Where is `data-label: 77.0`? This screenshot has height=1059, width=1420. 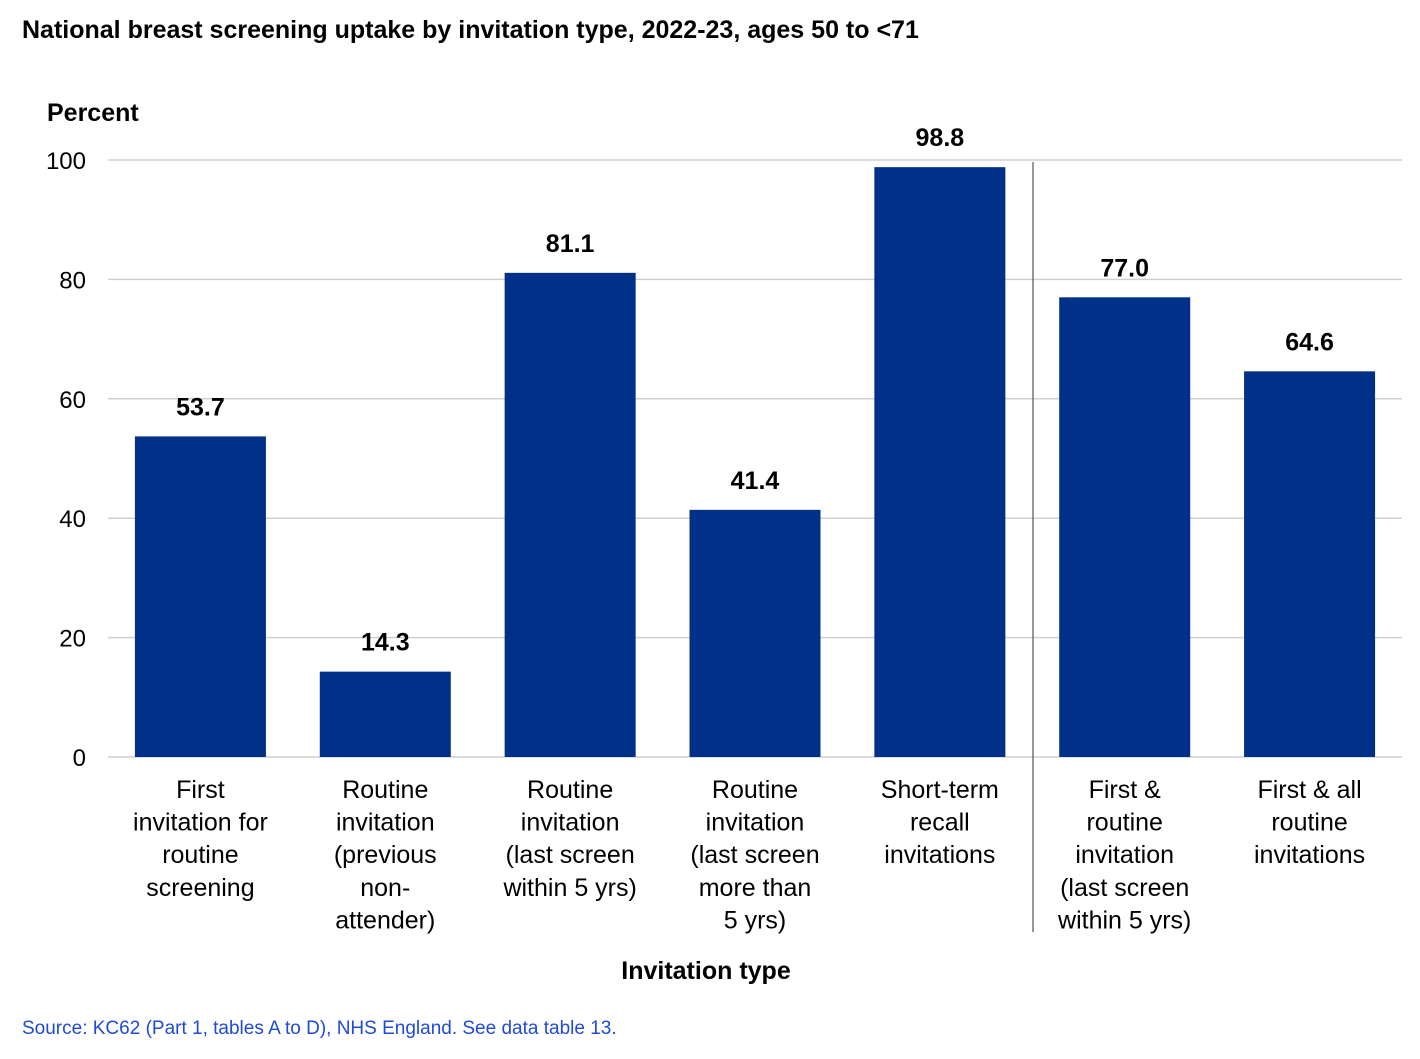
data-label: 77.0 is located at coordinates (1124, 268).